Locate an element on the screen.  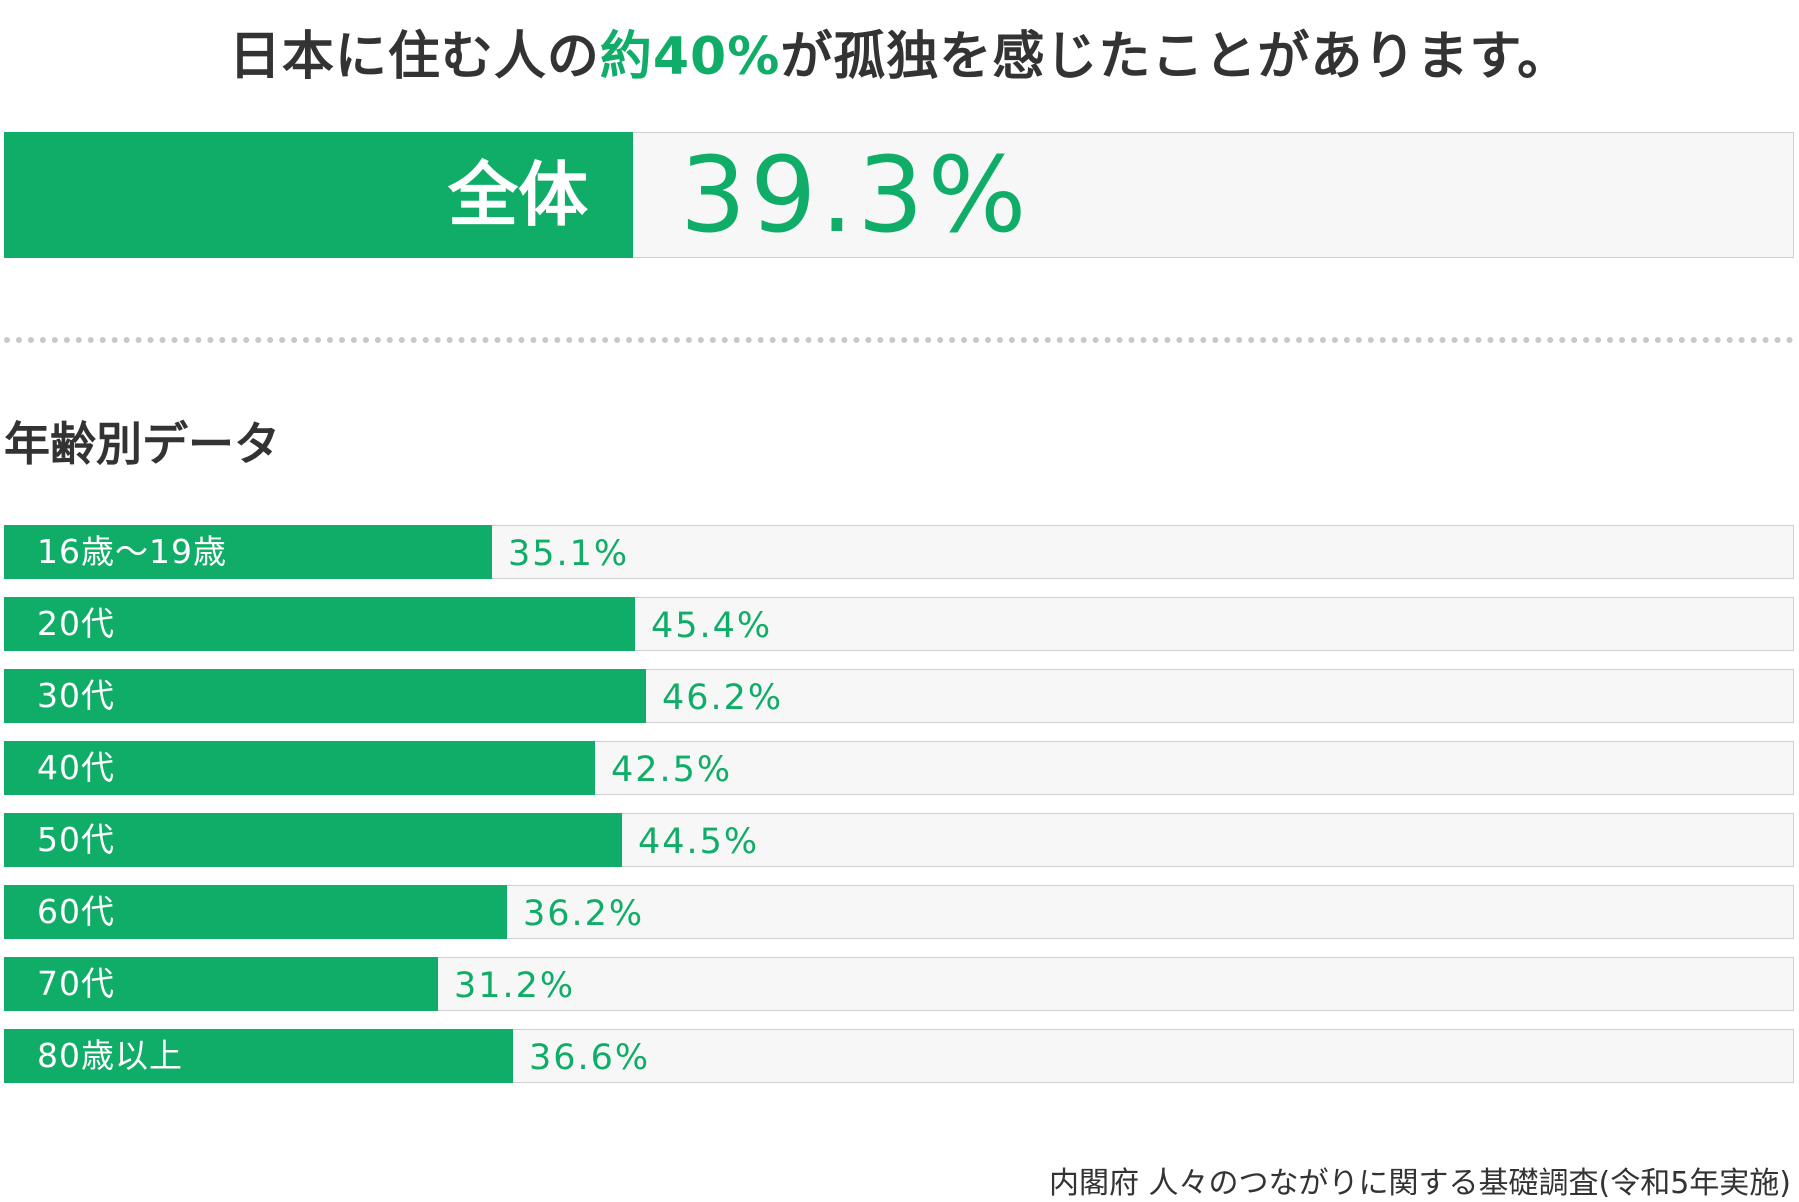
value-label: 31.2% is located at coordinates (515, 986).